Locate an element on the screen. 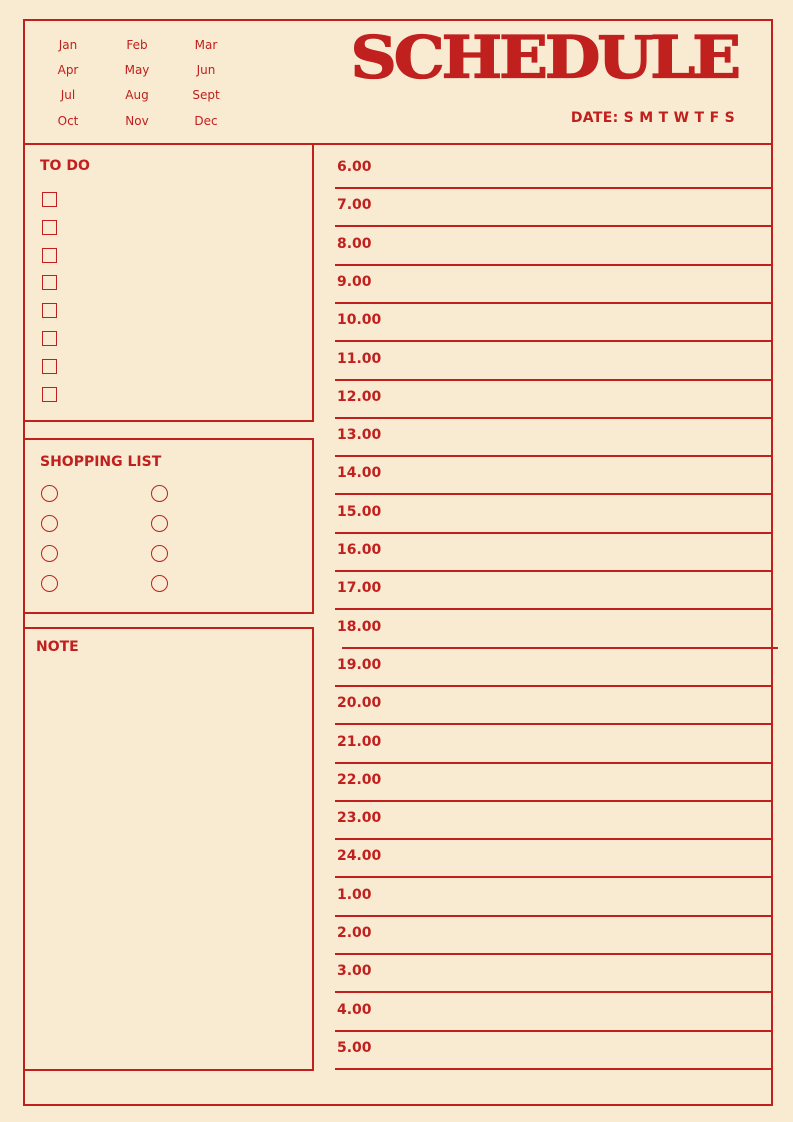 This screenshot has width=793, height=1122. month-jul: Jul is located at coordinates (68, 95).